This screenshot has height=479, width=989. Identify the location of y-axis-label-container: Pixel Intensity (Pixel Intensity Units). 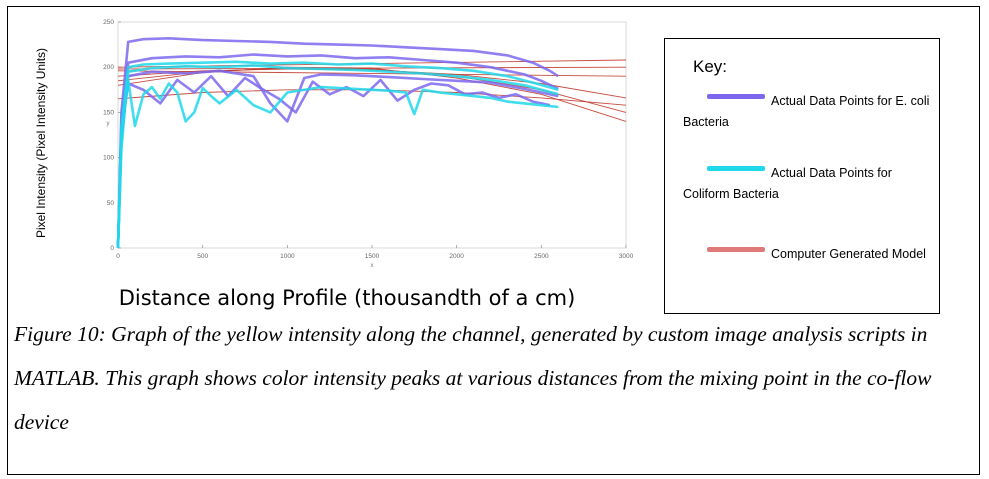
(41, 143).